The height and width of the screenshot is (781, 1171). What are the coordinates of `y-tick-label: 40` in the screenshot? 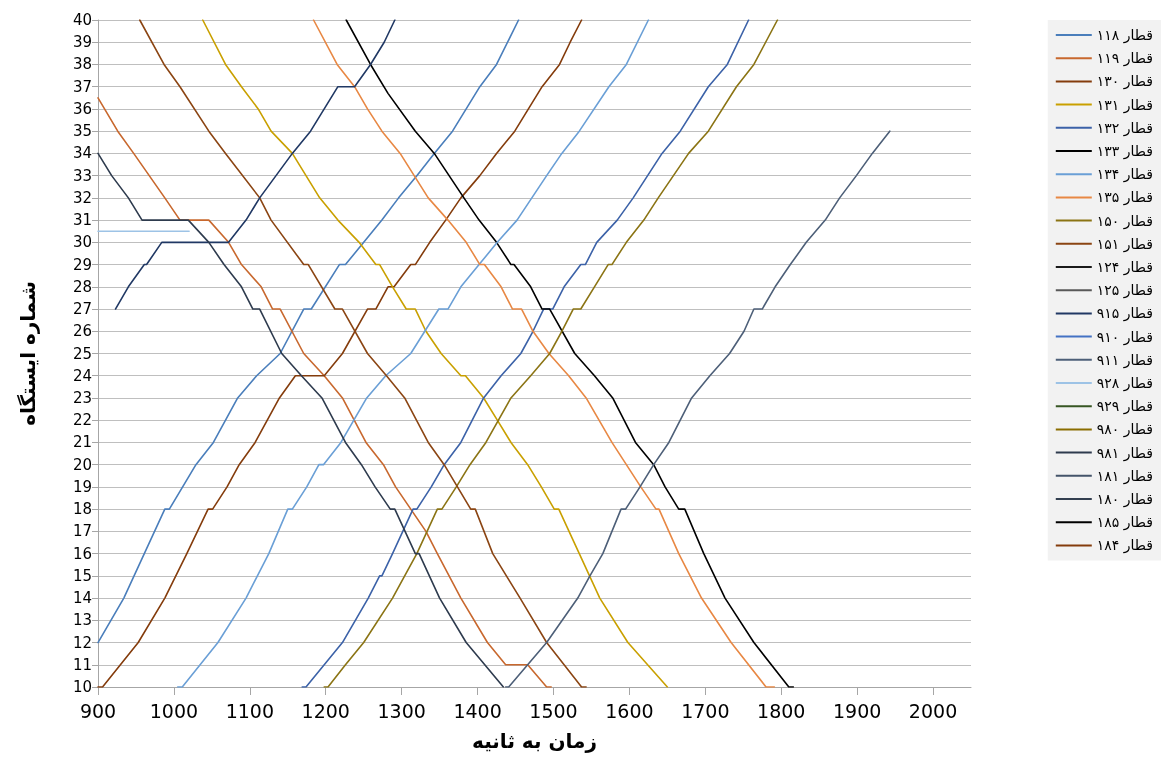 It's located at (82, 20).